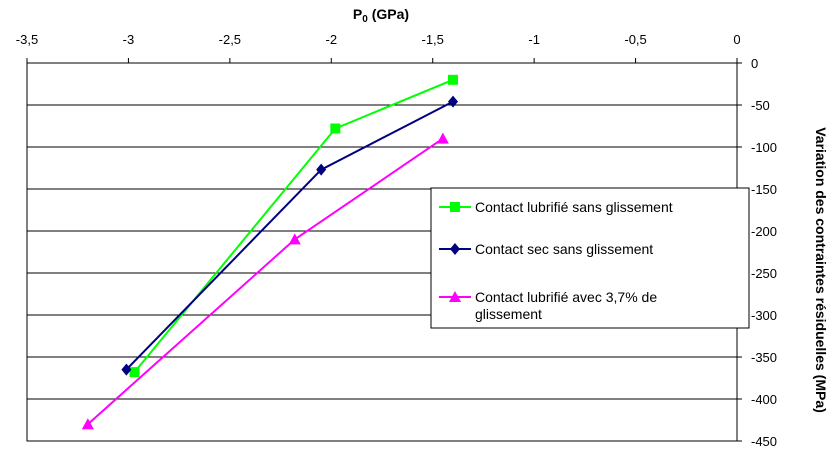  I want to click on y-tick-label: -450, so click(764, 441).